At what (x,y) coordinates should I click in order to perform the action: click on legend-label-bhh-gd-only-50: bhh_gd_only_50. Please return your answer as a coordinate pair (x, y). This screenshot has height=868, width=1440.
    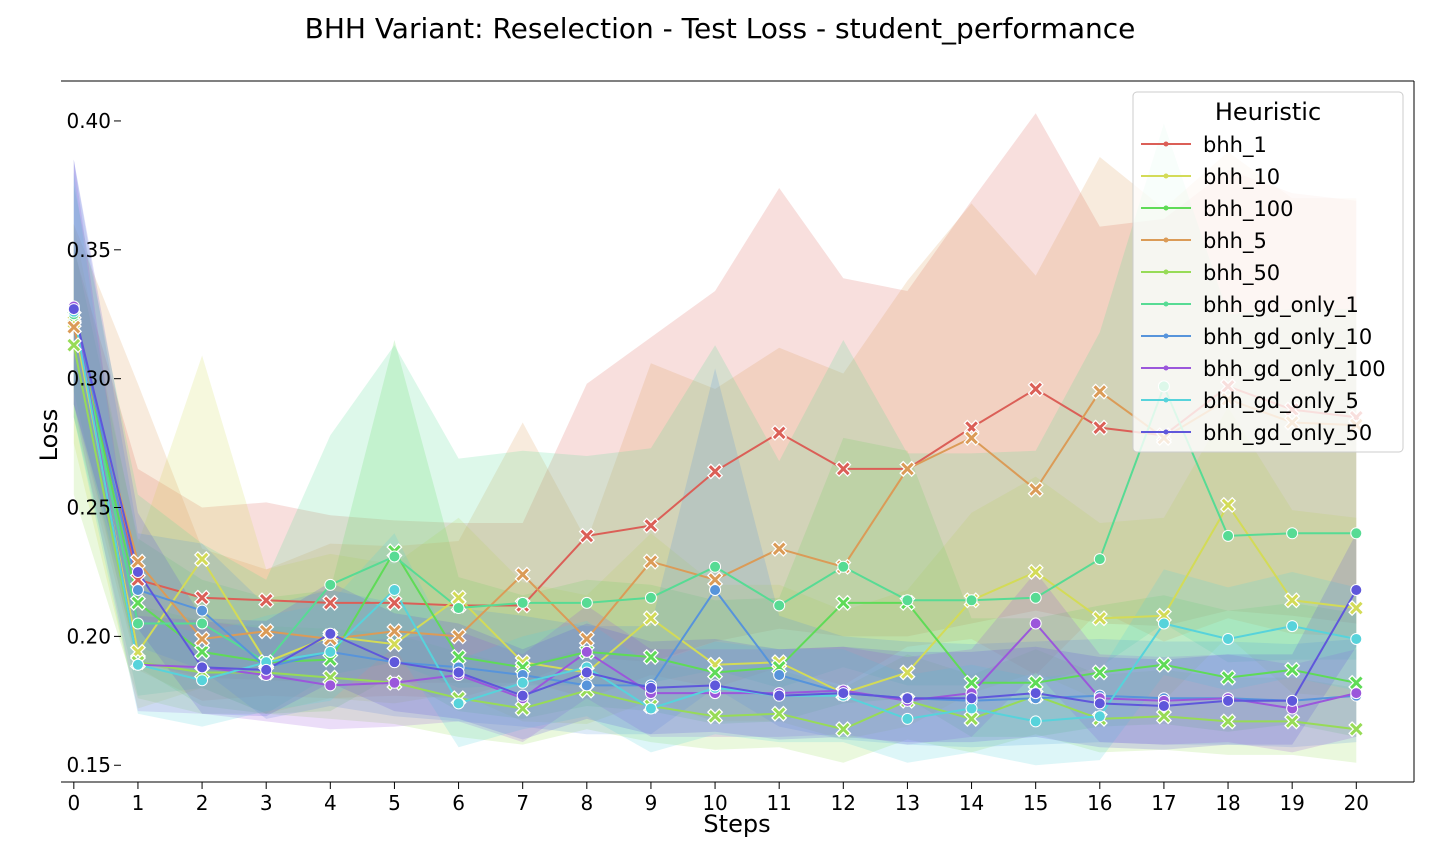
    Looking at the image, I should click on (1287, 433).